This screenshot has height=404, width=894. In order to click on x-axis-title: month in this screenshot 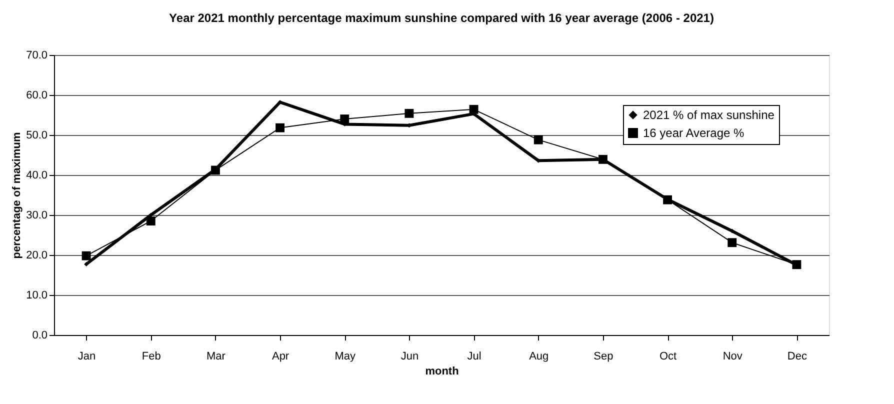, I will do `click(442, 372)`.